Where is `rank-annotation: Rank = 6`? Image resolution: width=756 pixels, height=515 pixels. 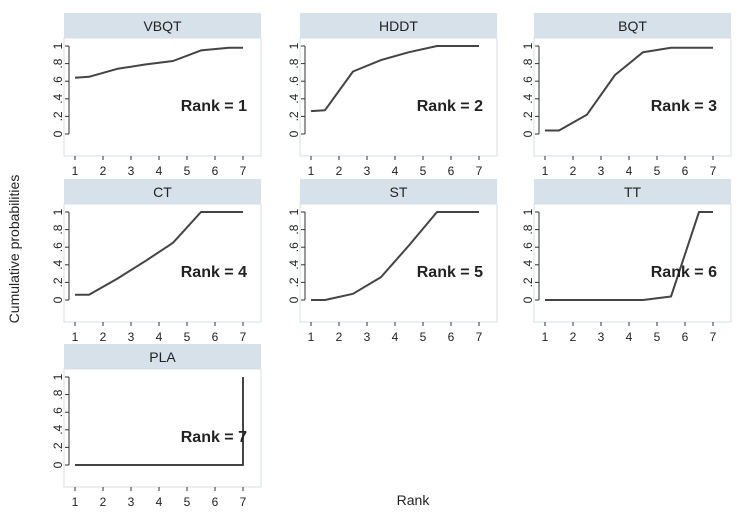 rank-annotation: Rank = 6 is located at coordinates (684, 272).